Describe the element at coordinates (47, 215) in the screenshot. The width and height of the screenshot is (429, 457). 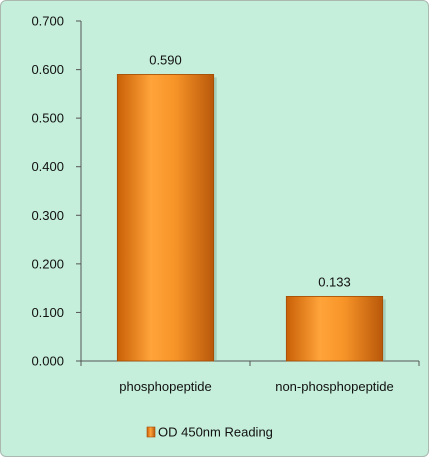
I see `y-tick-label: 0.300` at that location.